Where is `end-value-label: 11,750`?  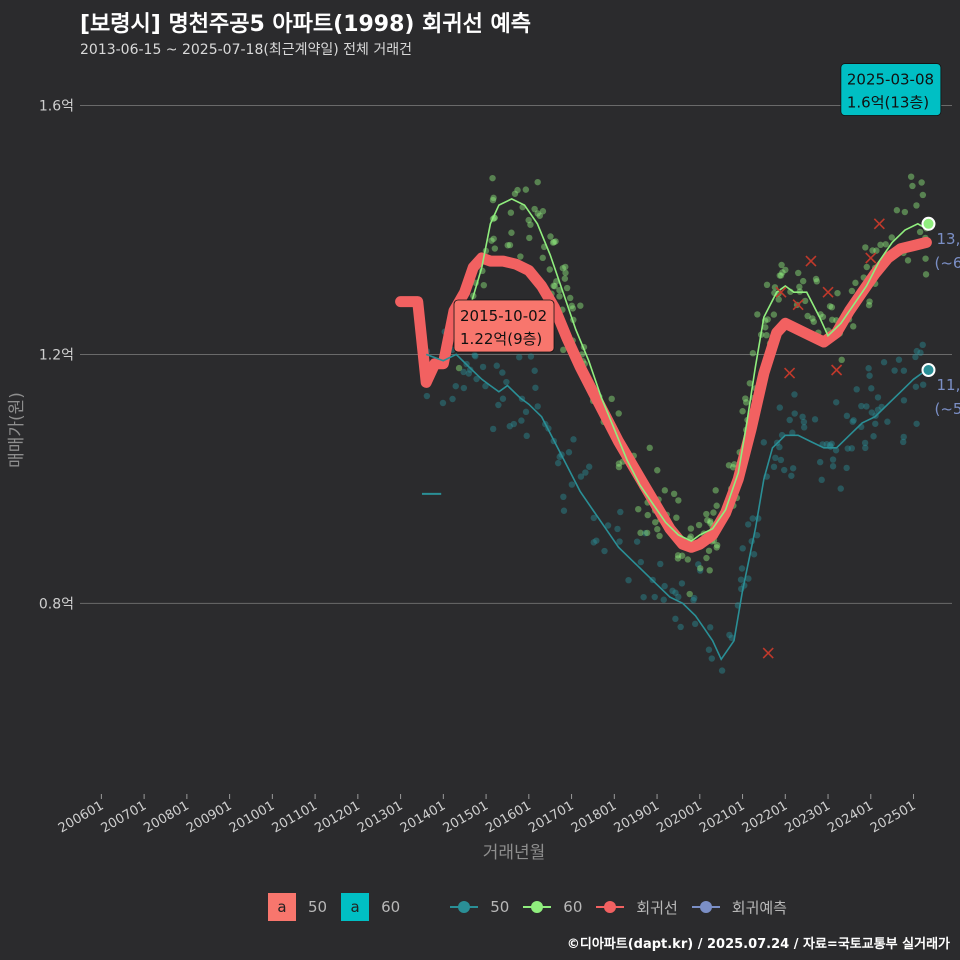 end-value-label: 11,750 is located at coordinates (948, 385).